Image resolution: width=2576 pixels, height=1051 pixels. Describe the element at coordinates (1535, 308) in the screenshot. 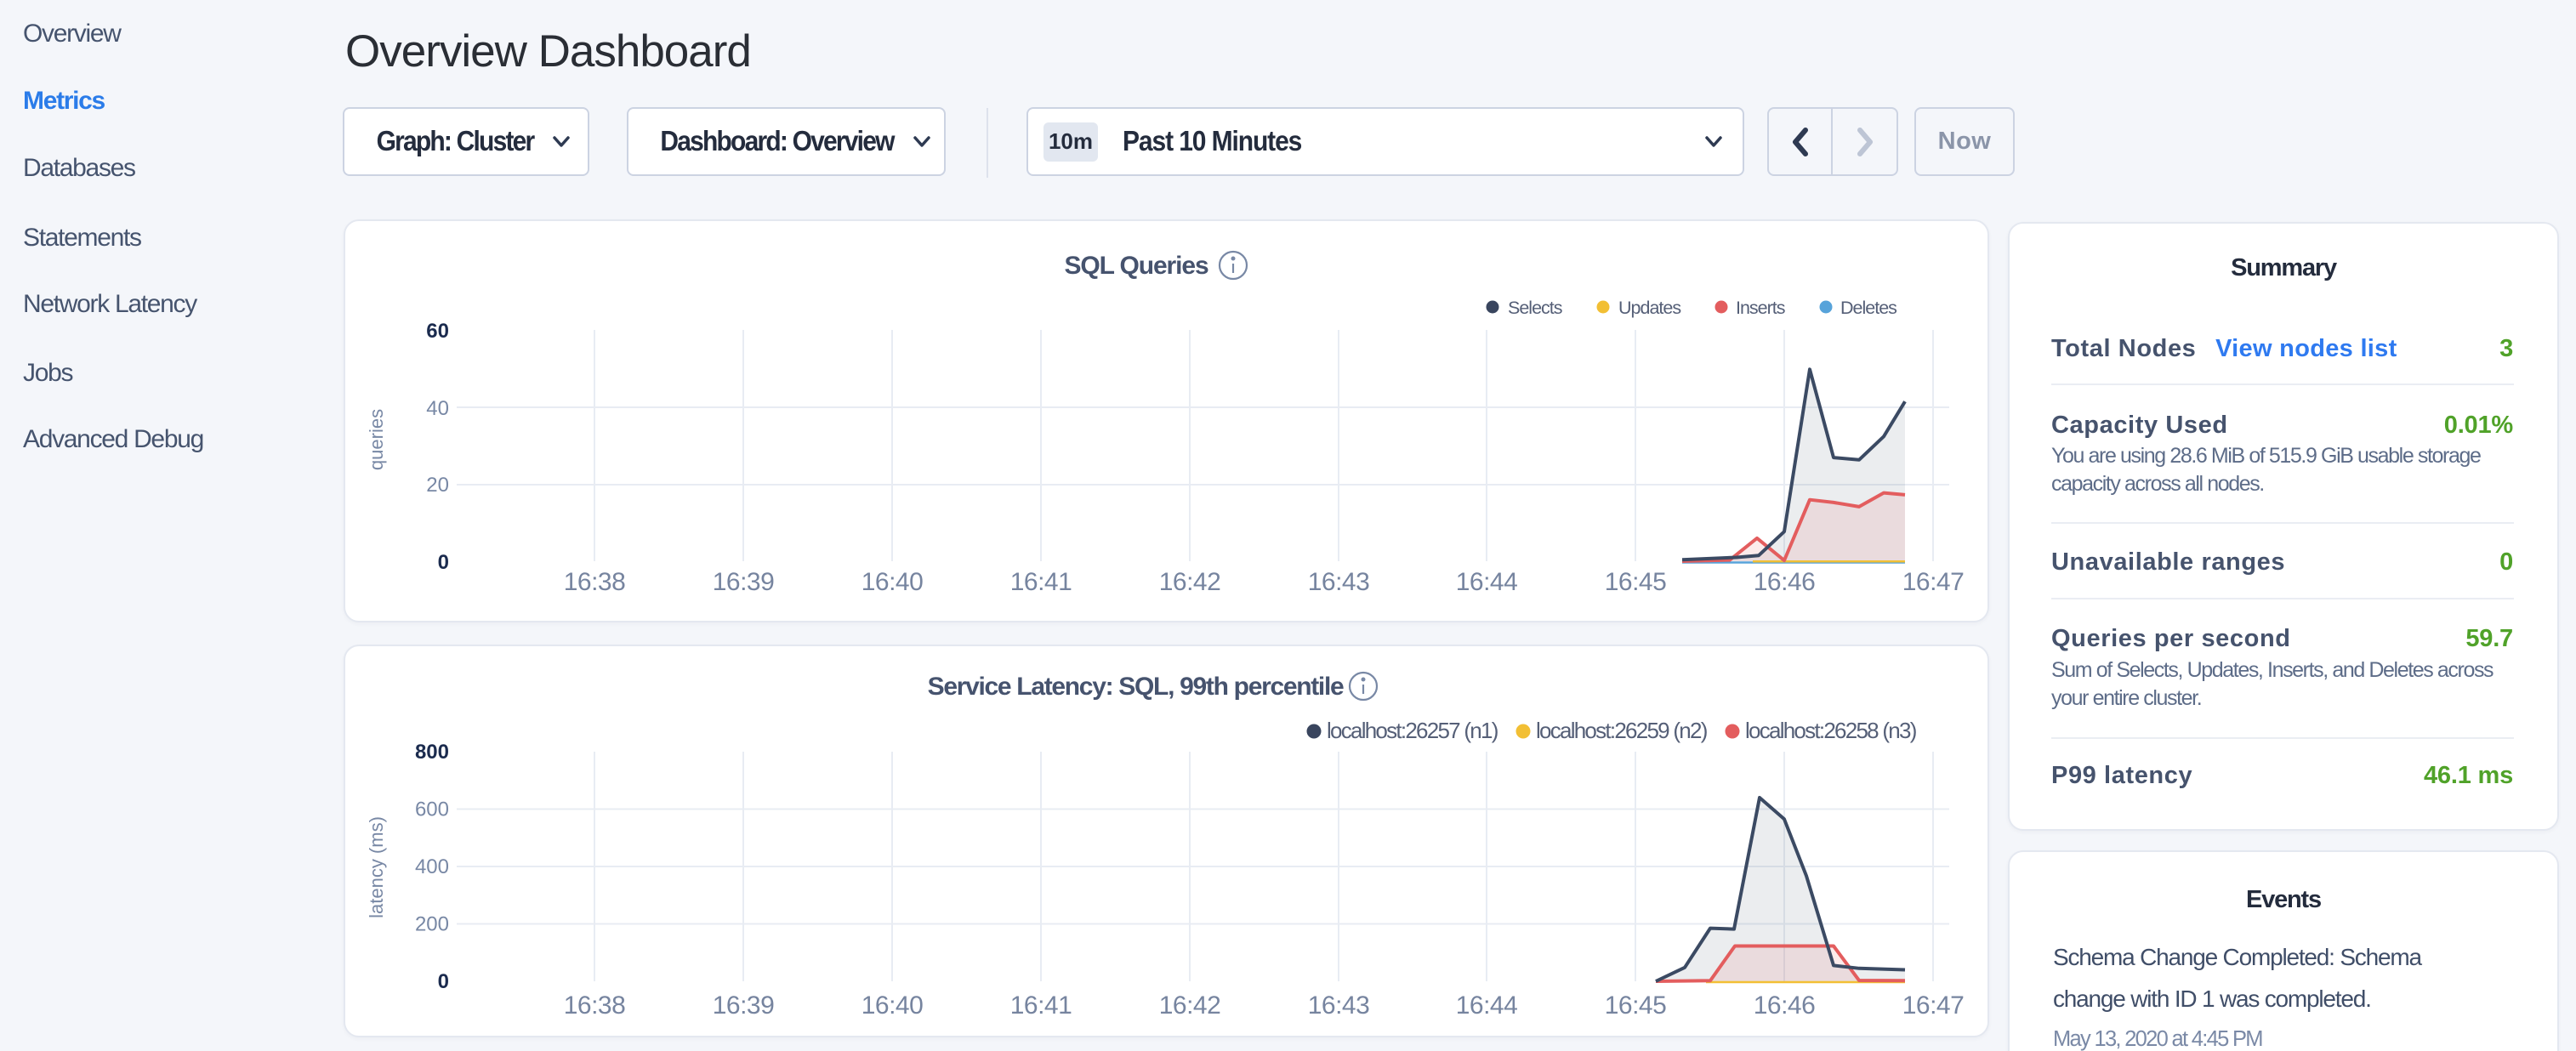

I see `svg-text: Selects` at that location.